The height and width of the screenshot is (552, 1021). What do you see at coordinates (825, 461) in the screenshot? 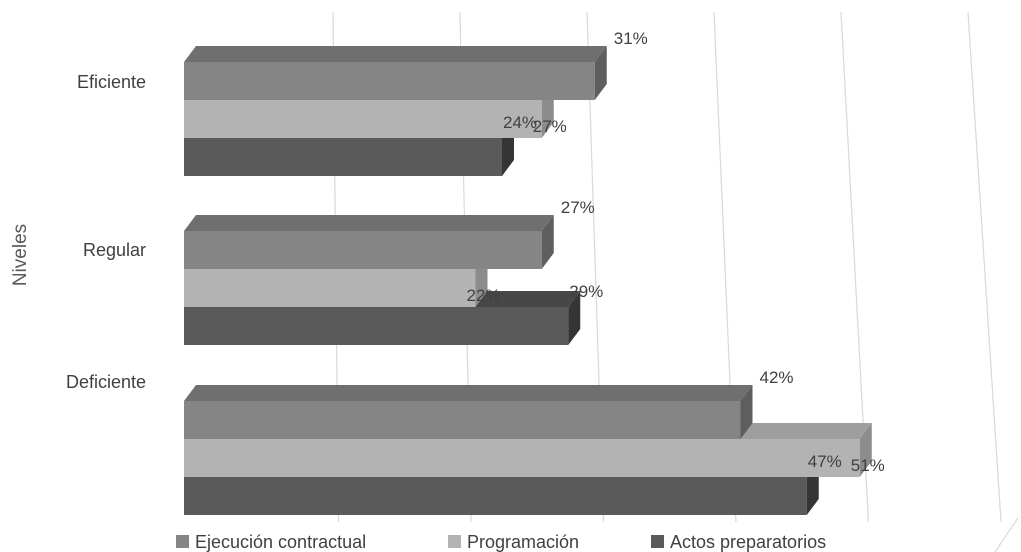
I see `data-label: 47%` at bounding box center [825, 461].